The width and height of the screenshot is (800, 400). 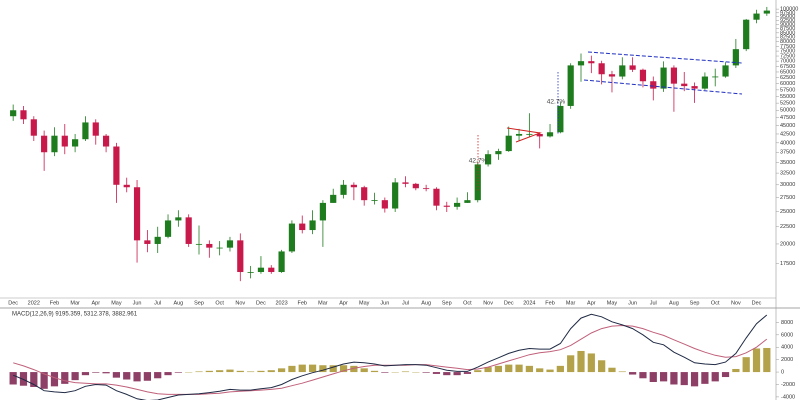 What do you see at coordinates (787, 25) in the screenshot?
I see `y-tick-label: 90000` at bounding box center [787, 25].